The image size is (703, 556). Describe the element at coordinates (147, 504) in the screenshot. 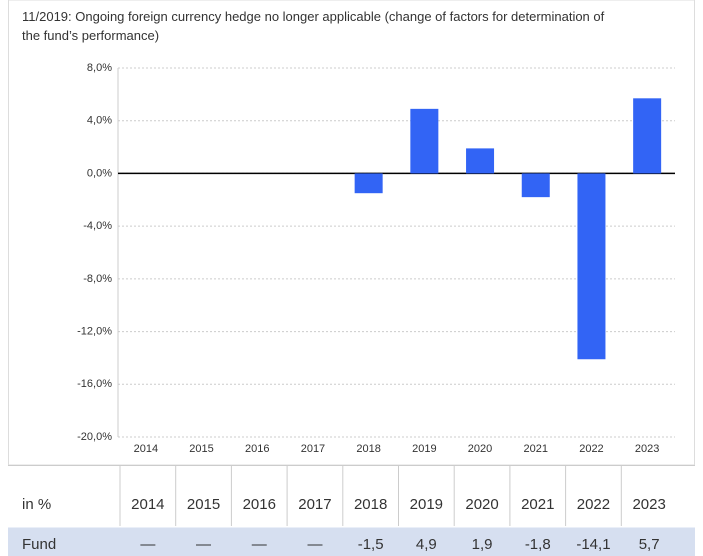

I see `table-col-header: 2014` at that location.